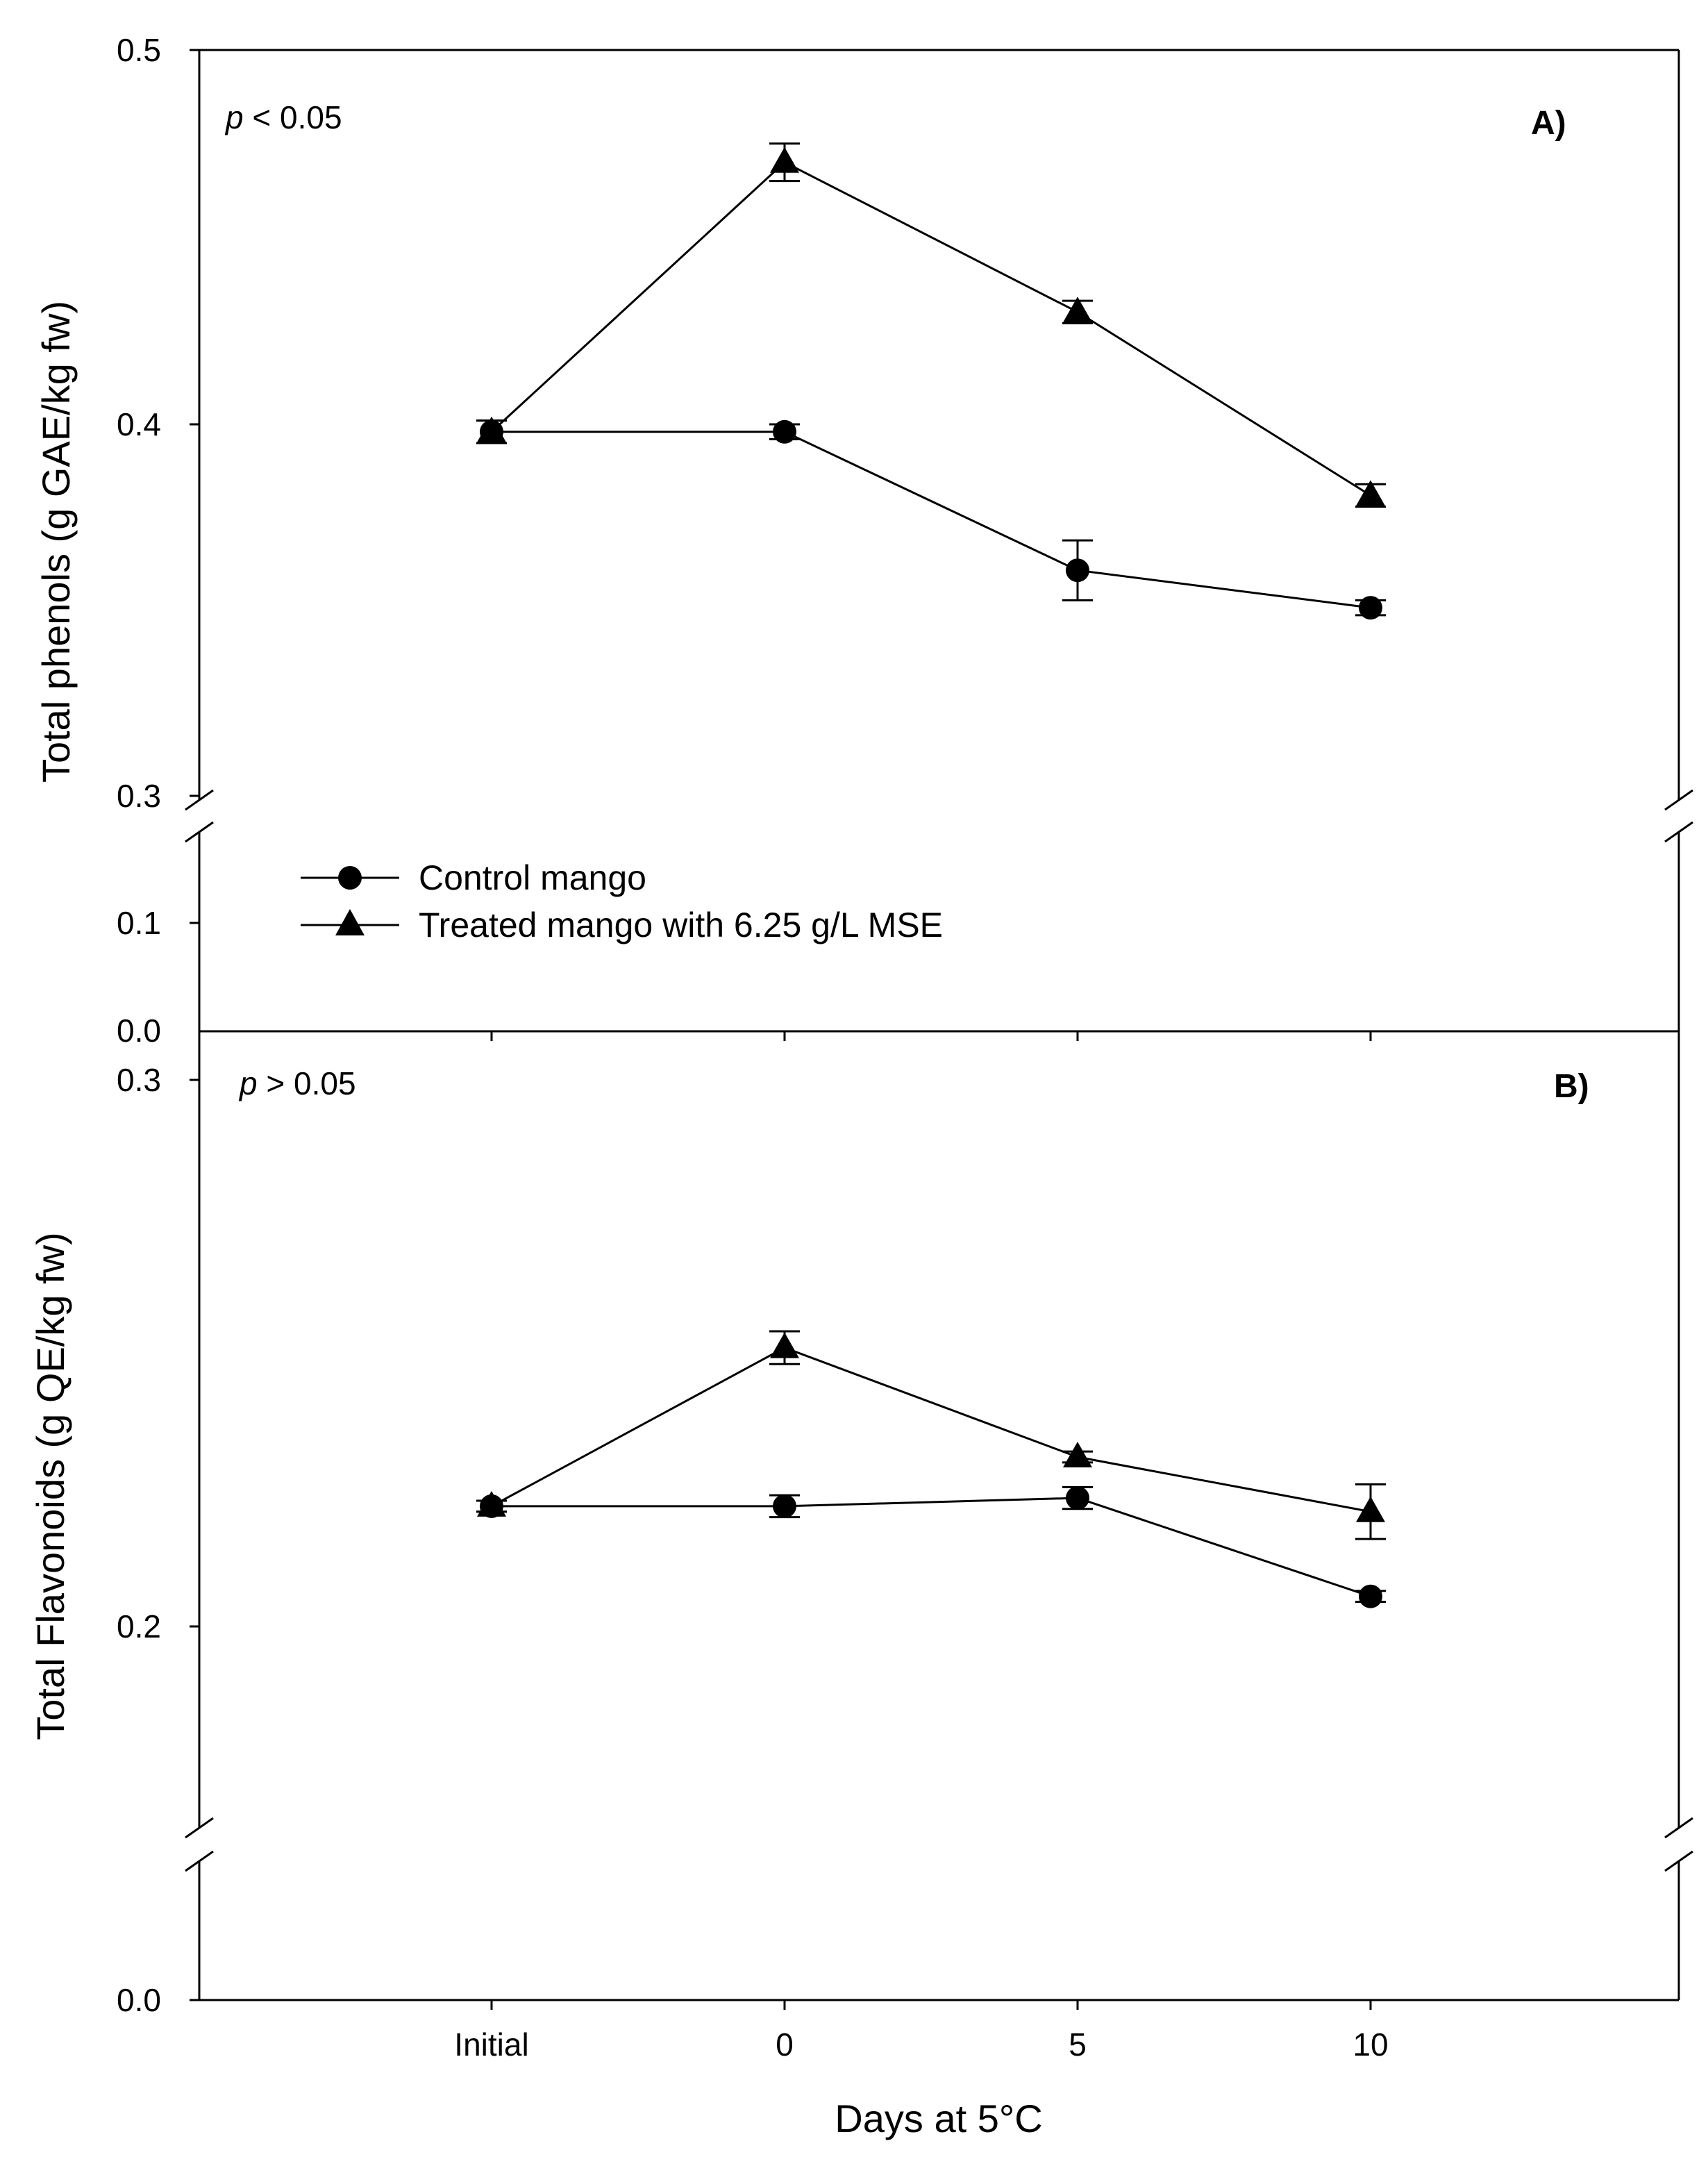 Image resolution: width=1708 pixels, height=2157 pixels. Describe the element at coordinates (939, 816) in the screenshot. I see `panel-a-axis-break` at that location.